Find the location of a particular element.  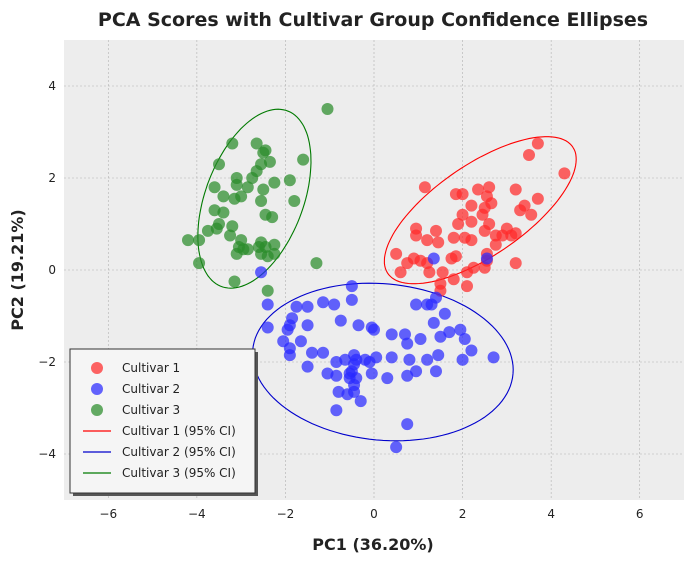

x-tick-label: −2 is located at coordinates (286, 514).